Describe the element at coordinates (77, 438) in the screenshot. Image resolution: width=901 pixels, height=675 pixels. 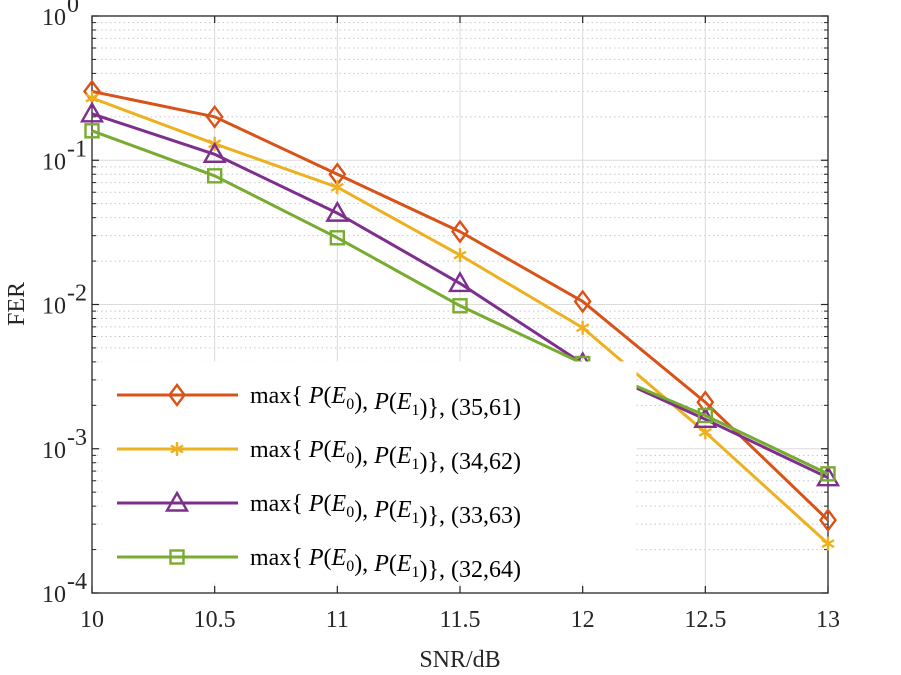
I see `y-tick-exponent: -3` at that location.